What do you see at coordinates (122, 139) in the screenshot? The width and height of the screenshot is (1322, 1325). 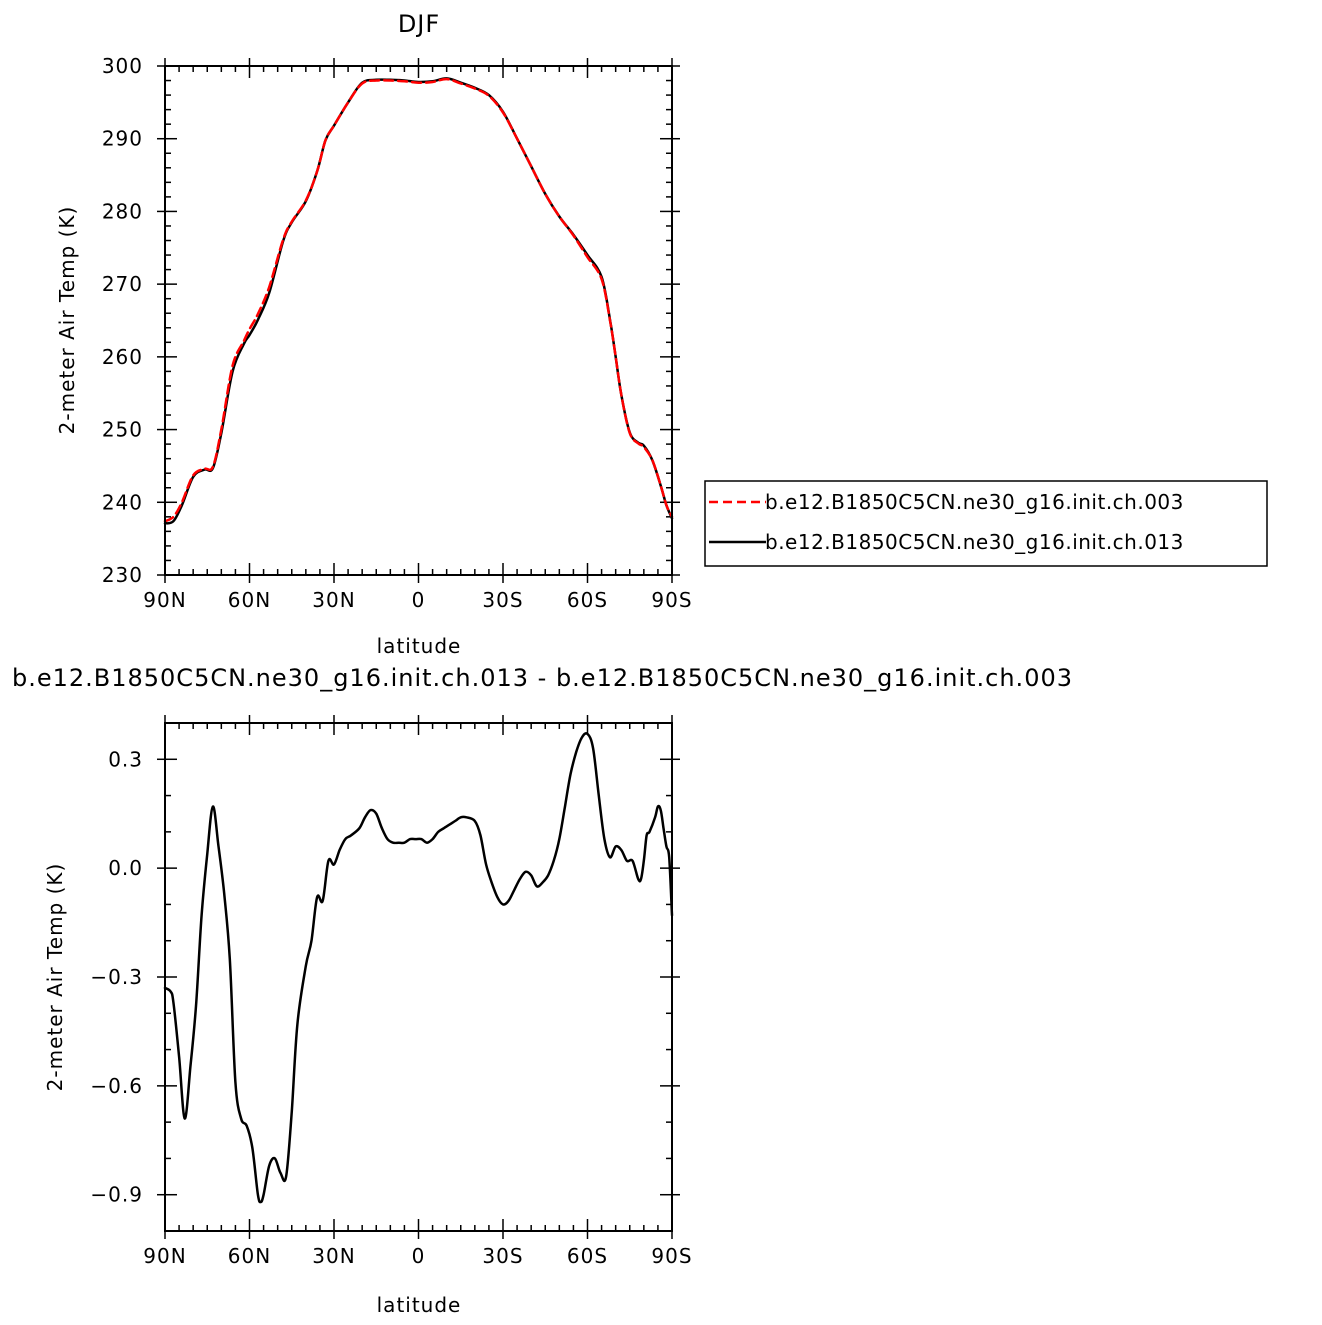 I see `y-tick-label: 290` at bounding box center [122, 139].